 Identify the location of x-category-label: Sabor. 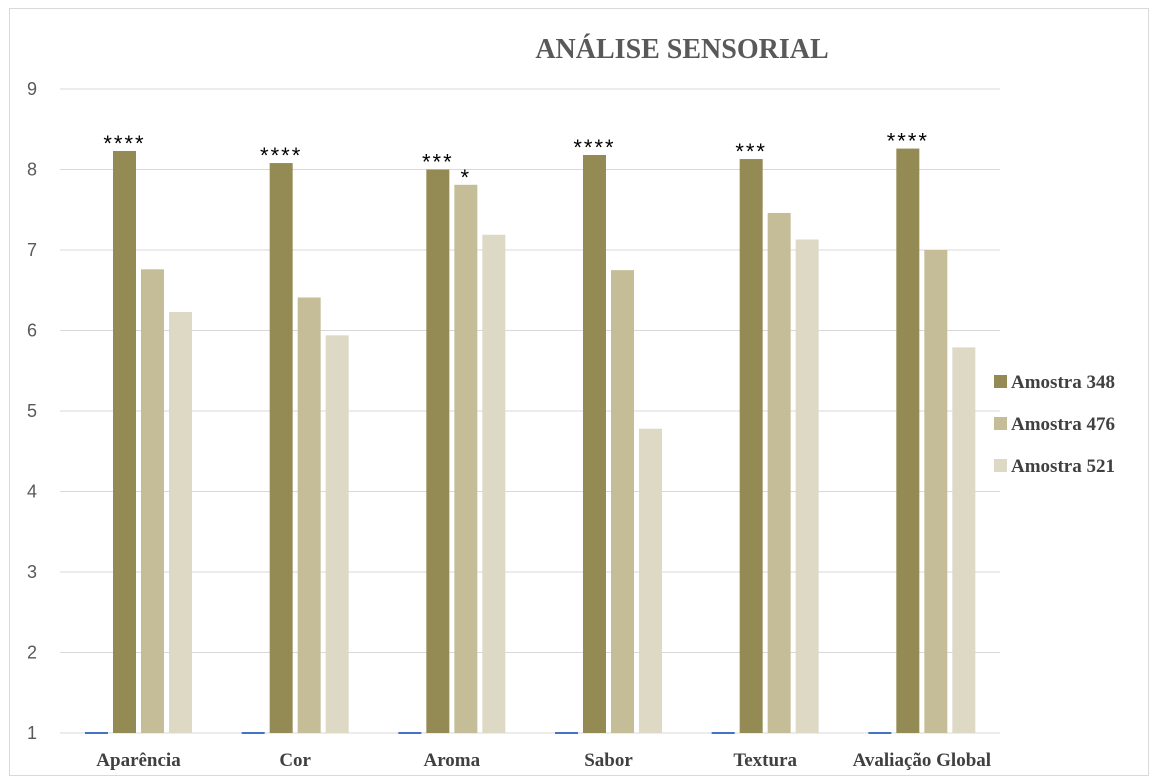
(608, 760).